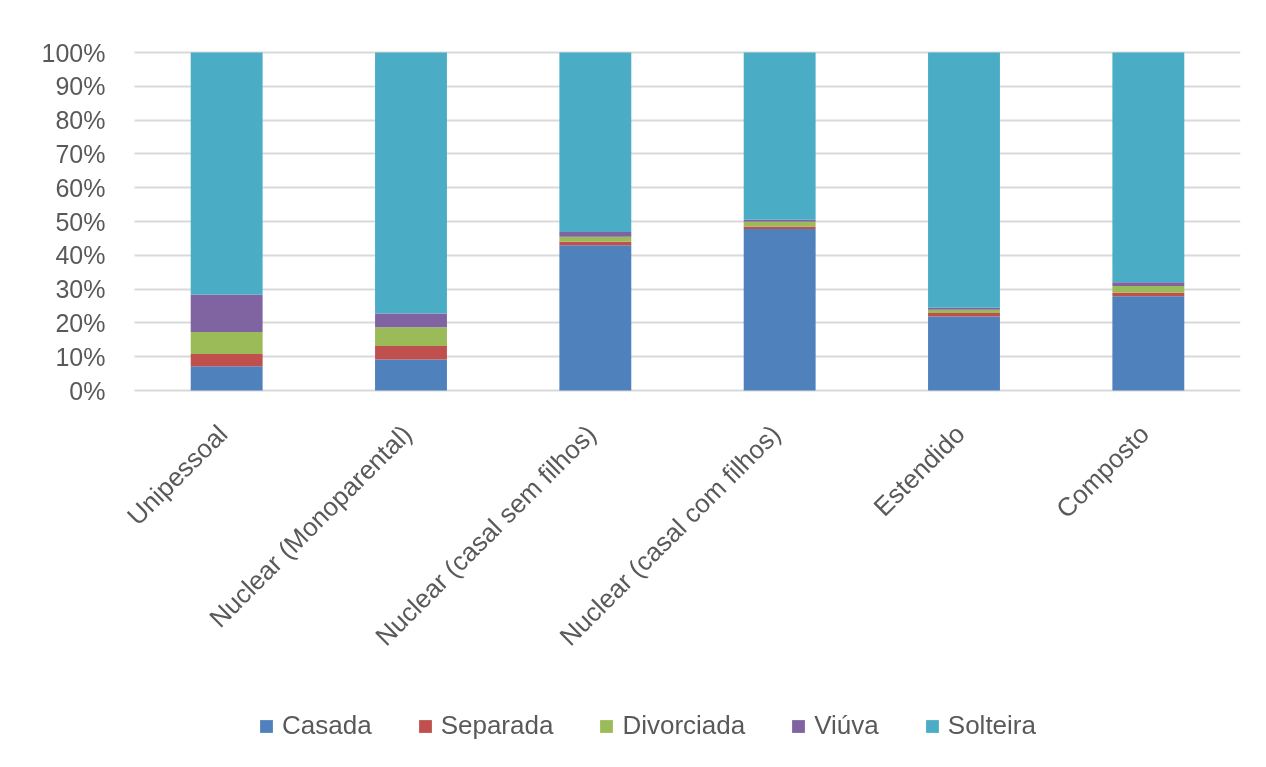 This screenshot has height=767, width=1266. I want to click on legend-label: Separada, so click(497, 725).